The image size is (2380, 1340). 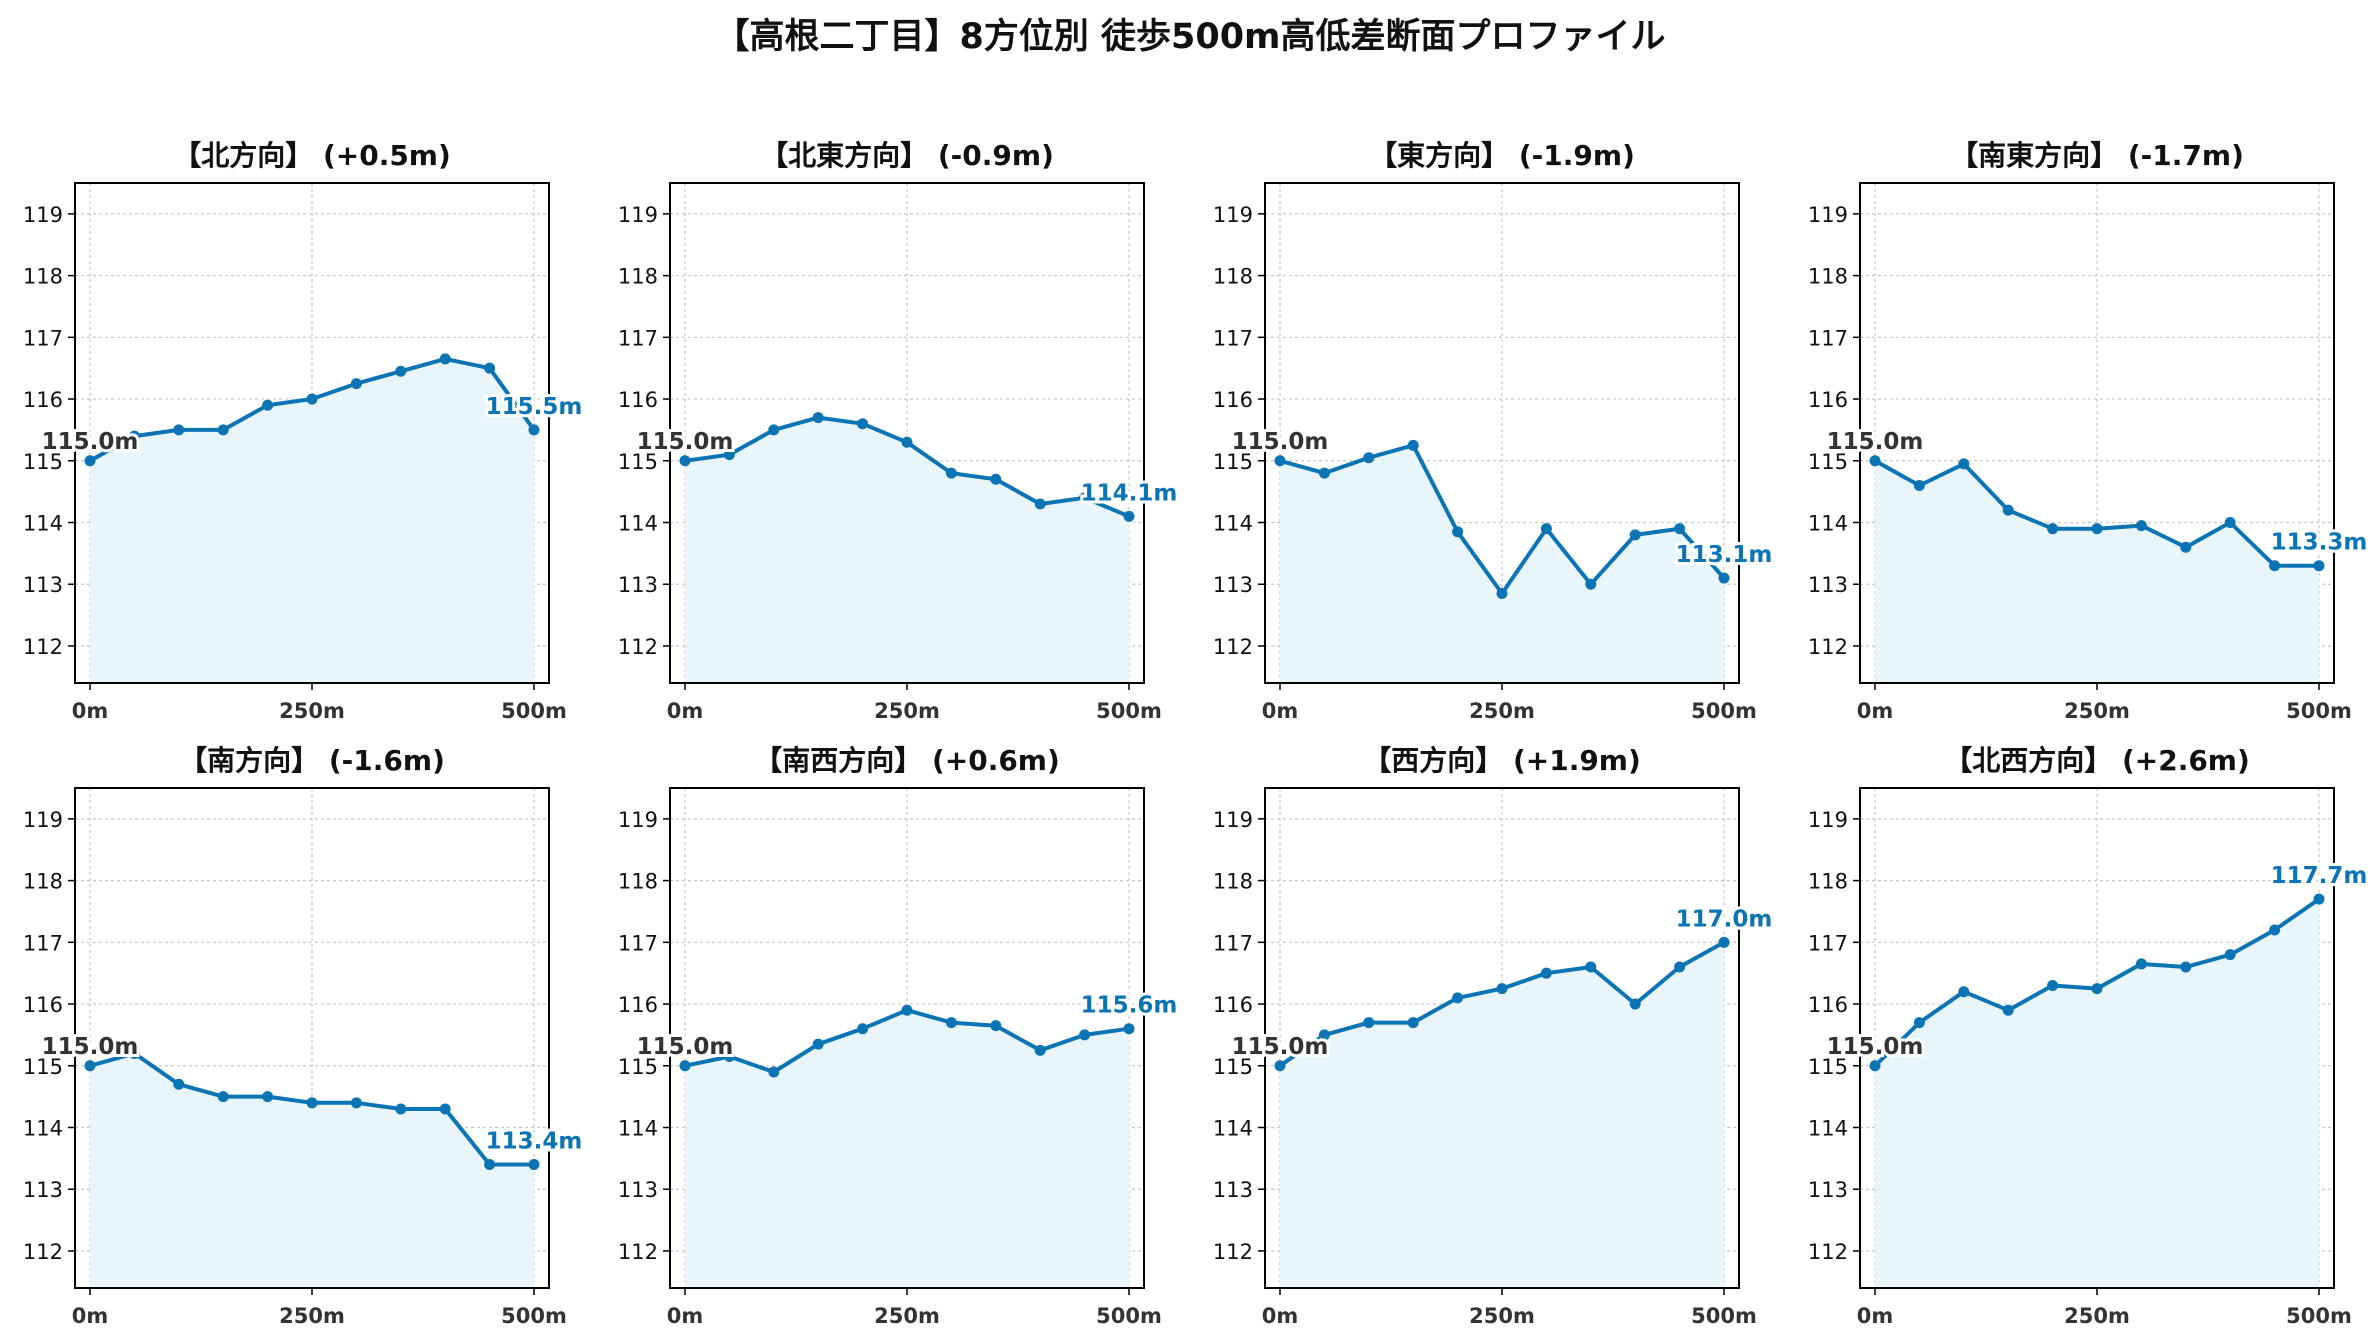 What do you see at coordinates (2097, 760) in the screenshot?
I see `chart-title: 【北西方向】 (+2.6m)` at bounding box center [2097, 760].